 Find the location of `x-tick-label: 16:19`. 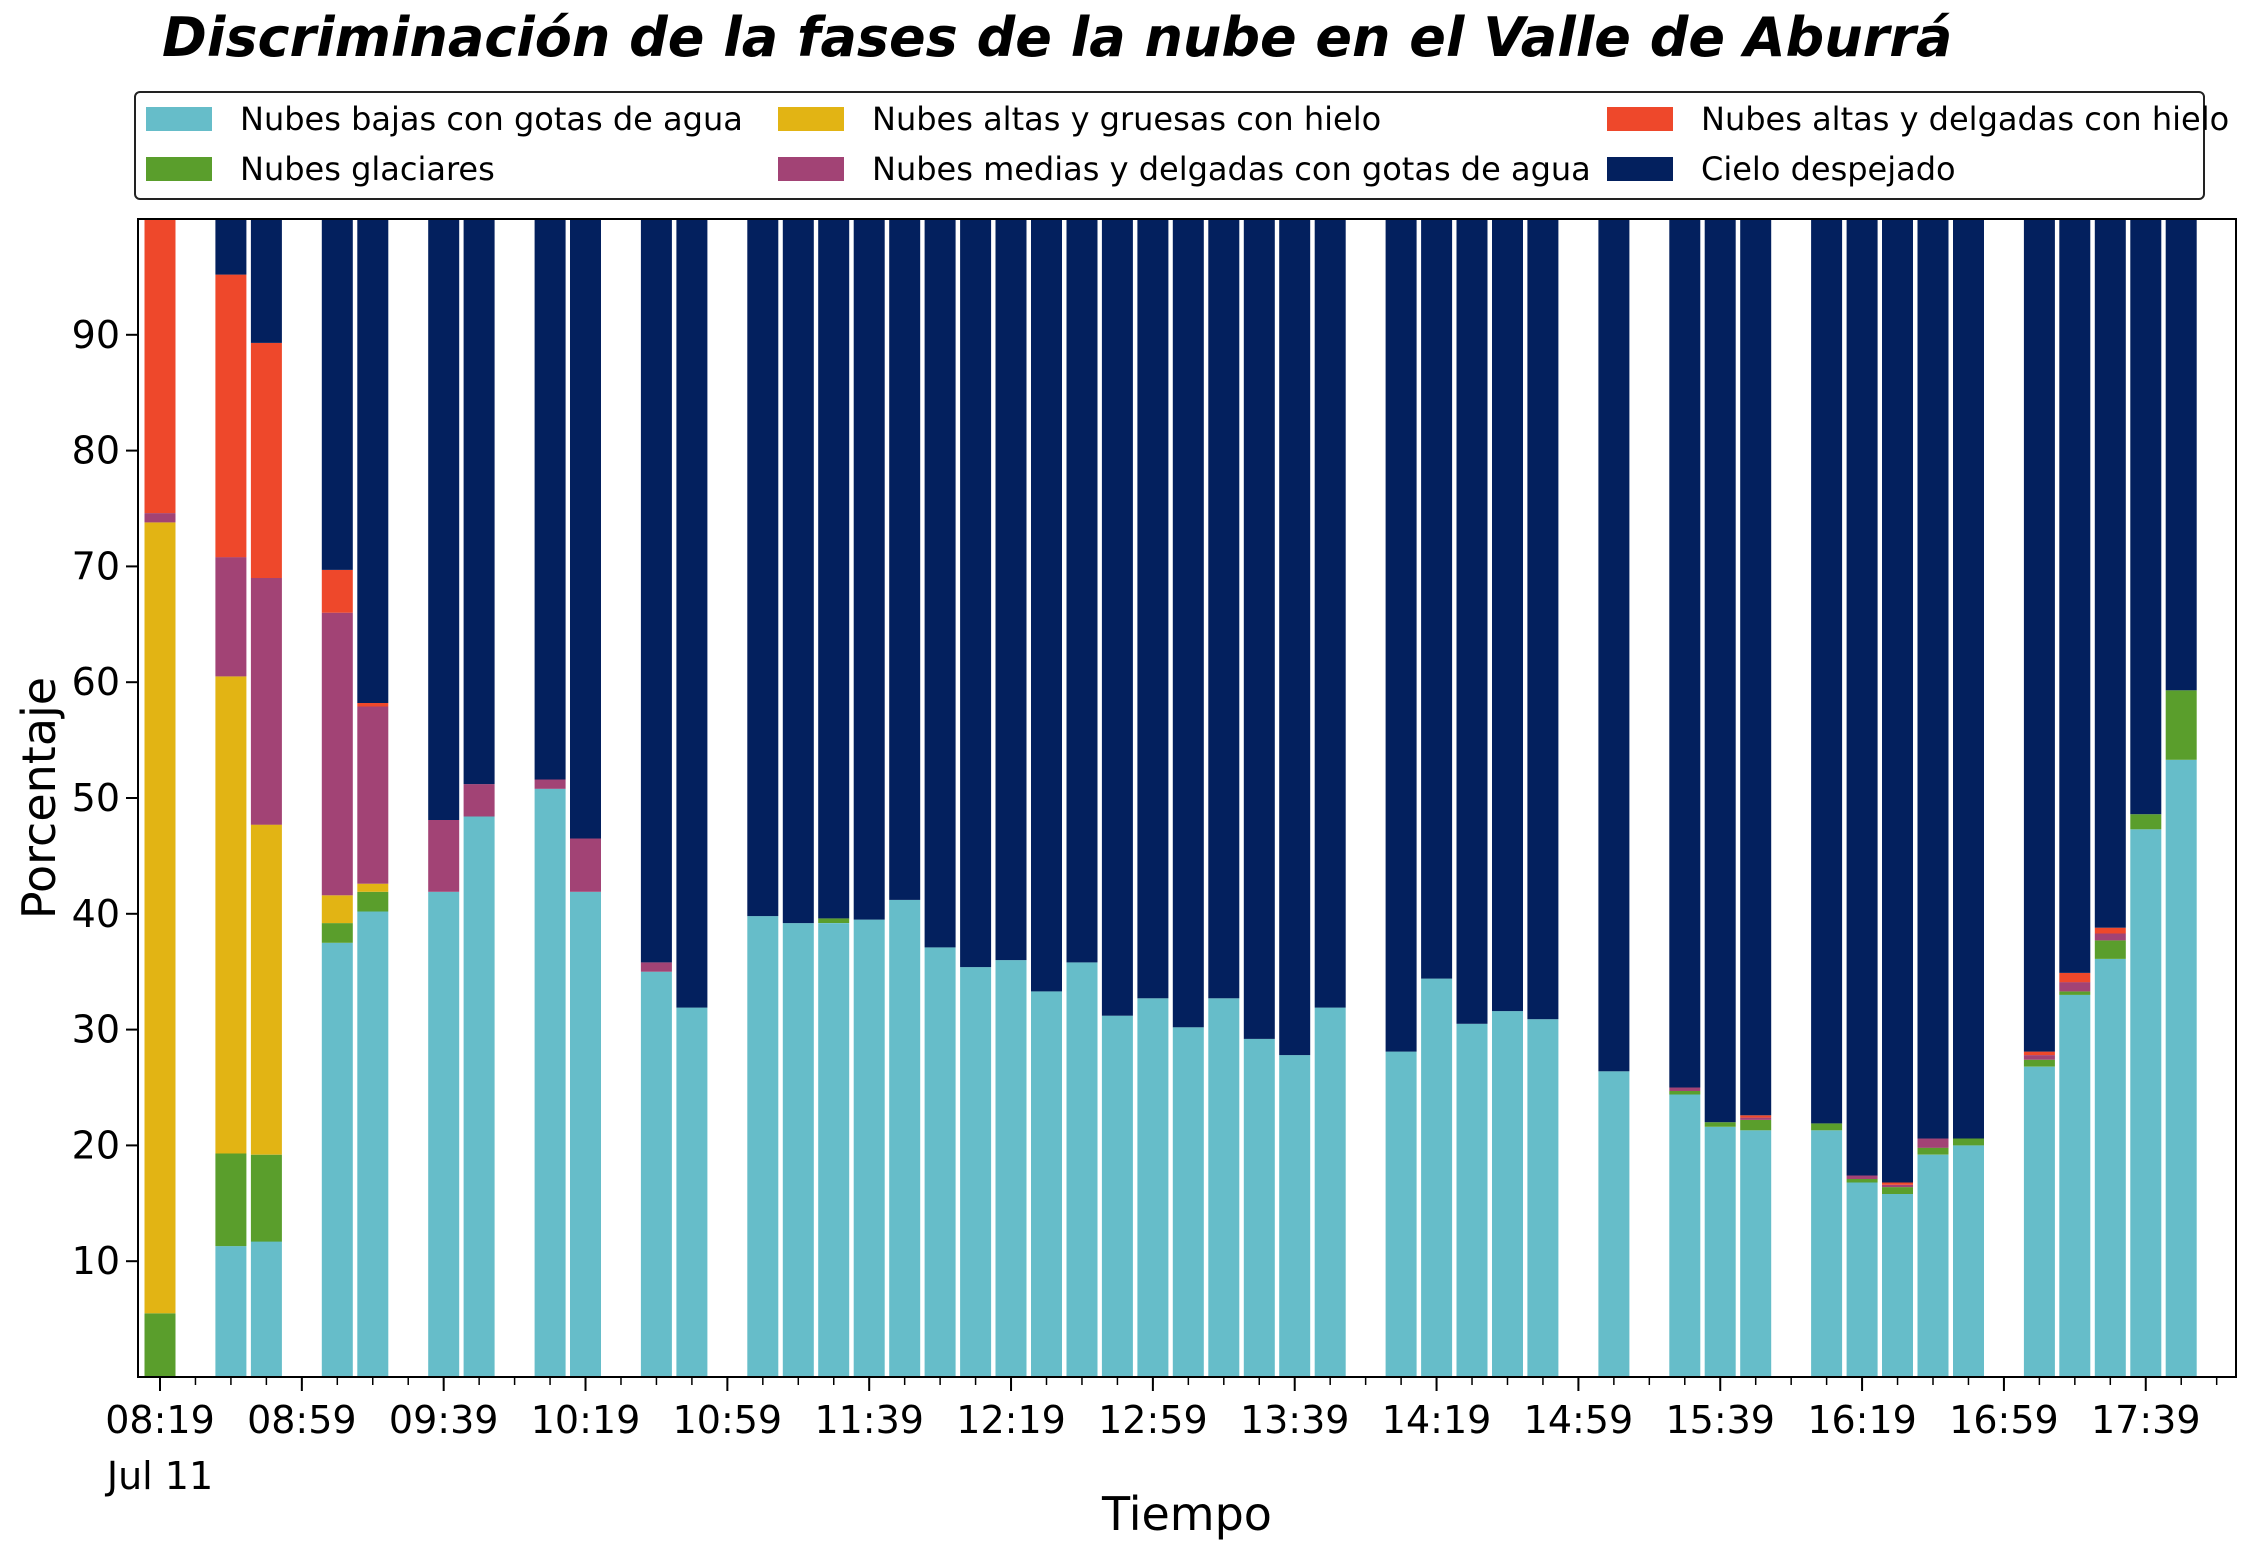

x-tick-label: 16:19 is located at coordinates (1862, 1420).